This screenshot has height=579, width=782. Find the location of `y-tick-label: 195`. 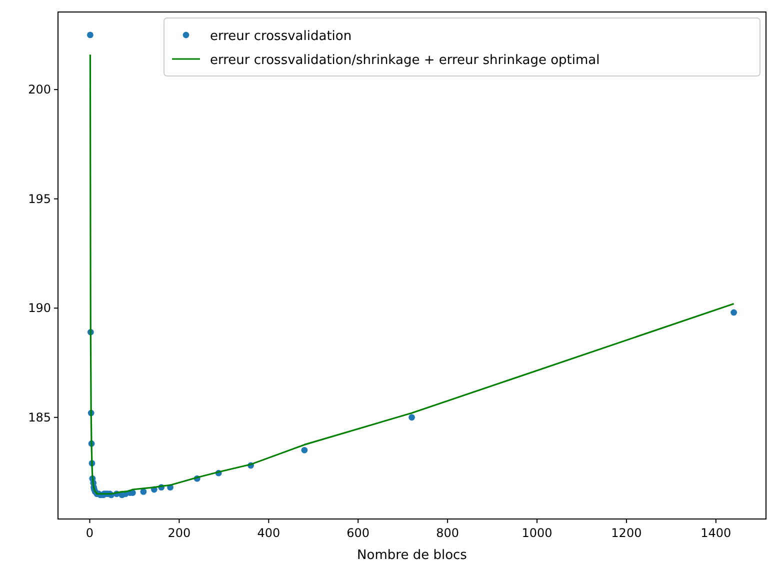

y-tick-label: 195 is located at coordinates (39, 199).